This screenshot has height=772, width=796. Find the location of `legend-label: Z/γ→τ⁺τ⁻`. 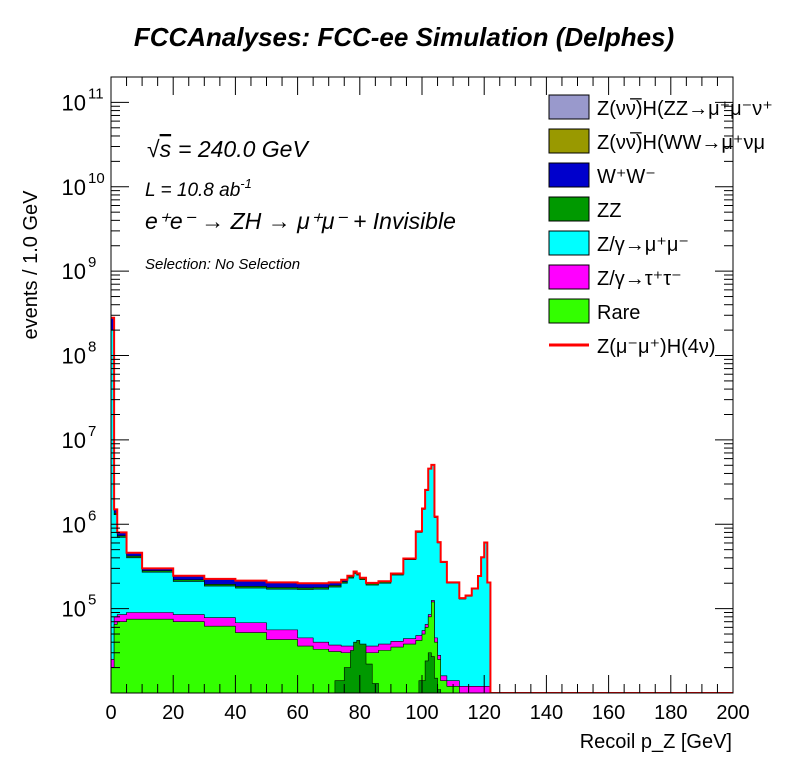

legend-label: Z/γ→τ⁺τ⁻ is located at coordinates (639, 279).